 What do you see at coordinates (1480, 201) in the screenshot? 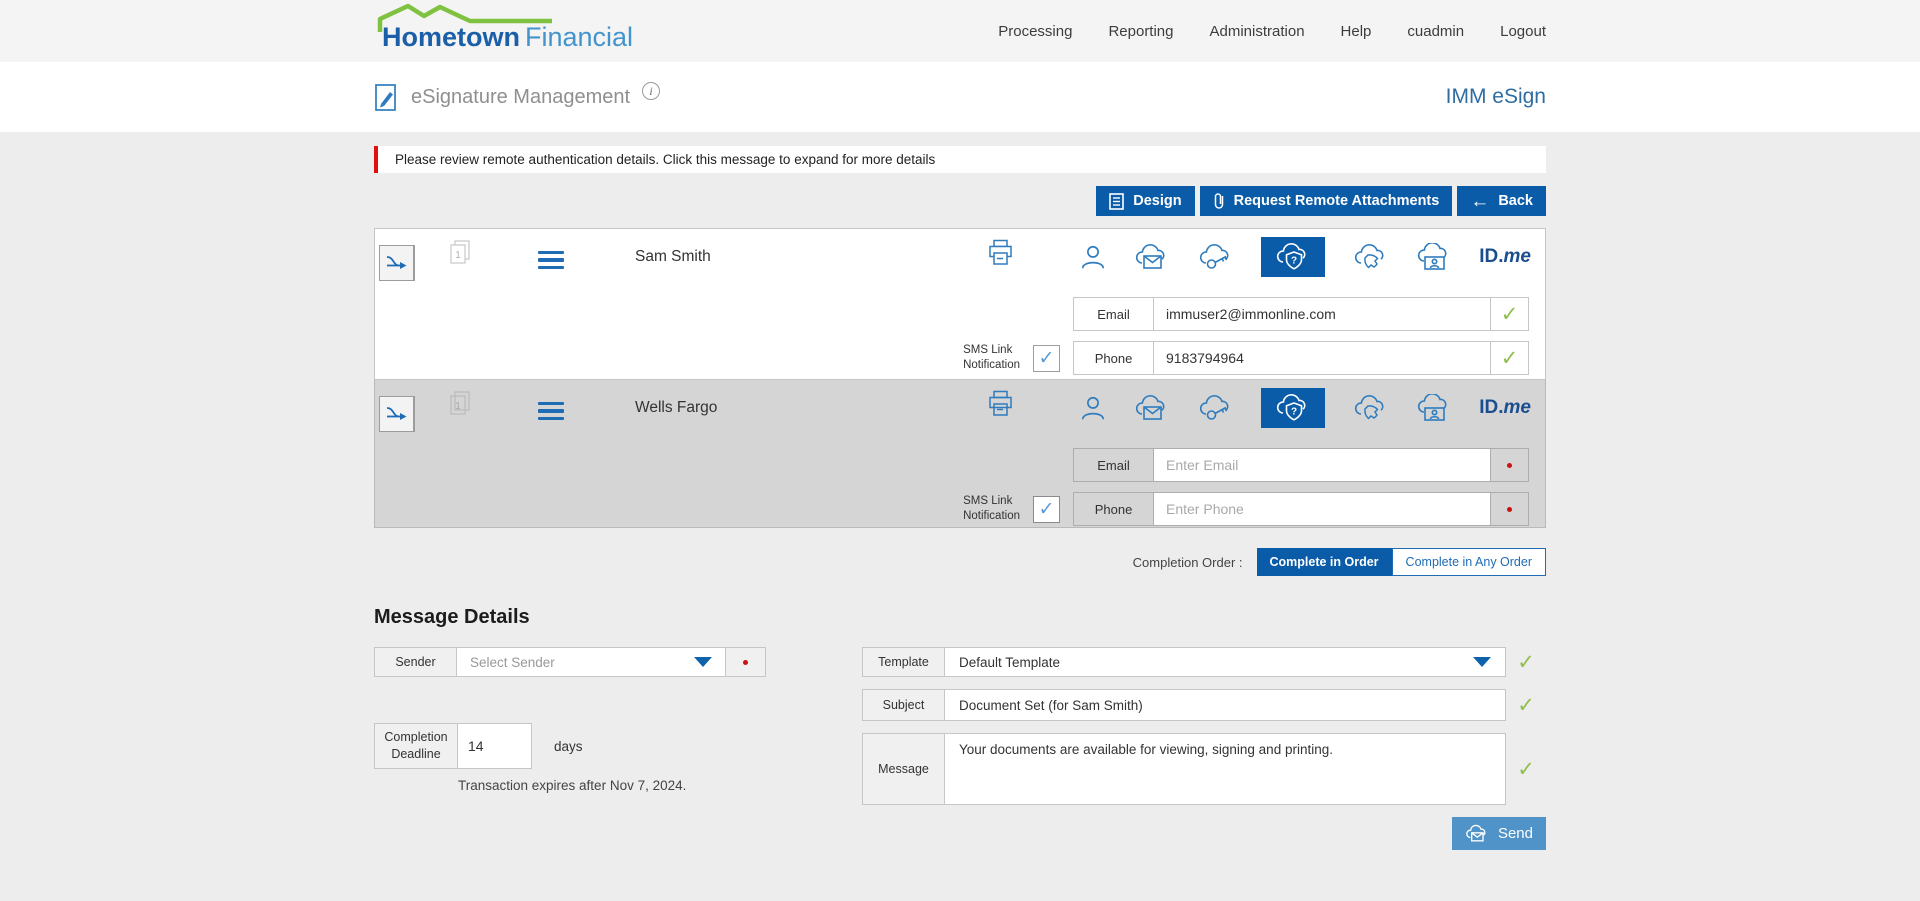
I see `back-arrow-icon: ←` at bounding box center [1480, 201].